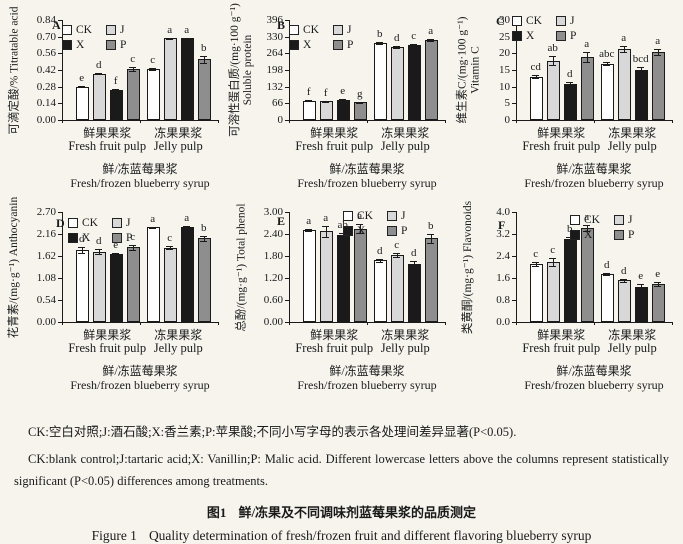  Describe the element at coordinates (367, 385) in the screenshot. I see `x-axis-title-en: Fresh/frozen blueberry syrup` at that location.